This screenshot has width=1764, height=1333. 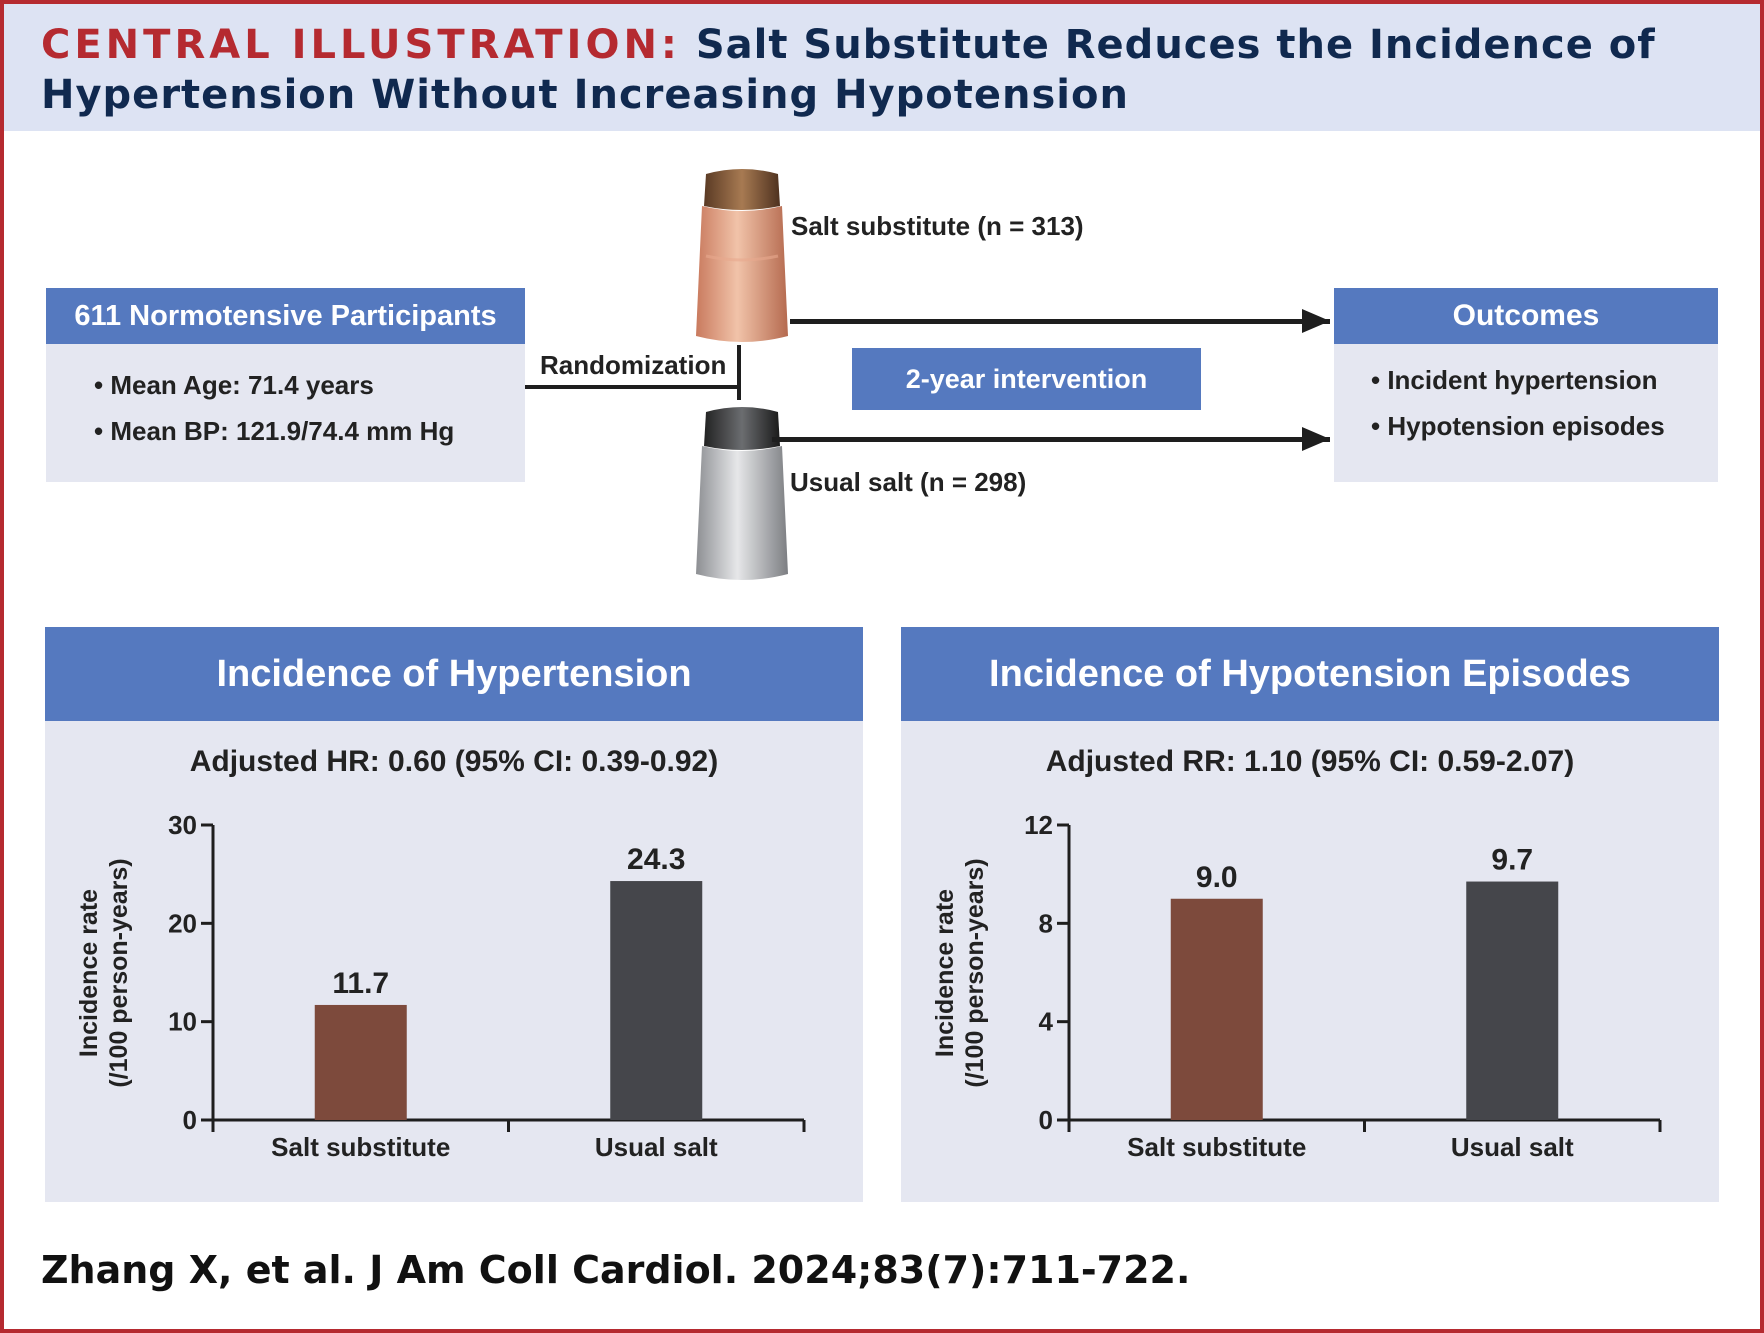 What do you see at coordinates (908, 482) in the screenshot?
I see `usual-salt-arm-label: Usual salt (n = 298)` at bounding box center [908, 482].